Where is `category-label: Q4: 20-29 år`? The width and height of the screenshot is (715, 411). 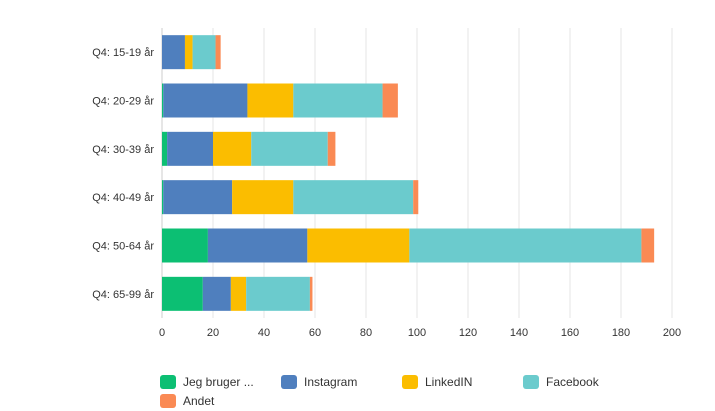
category-label: Q4: 20-29 år is located at coordinates (123, 102).